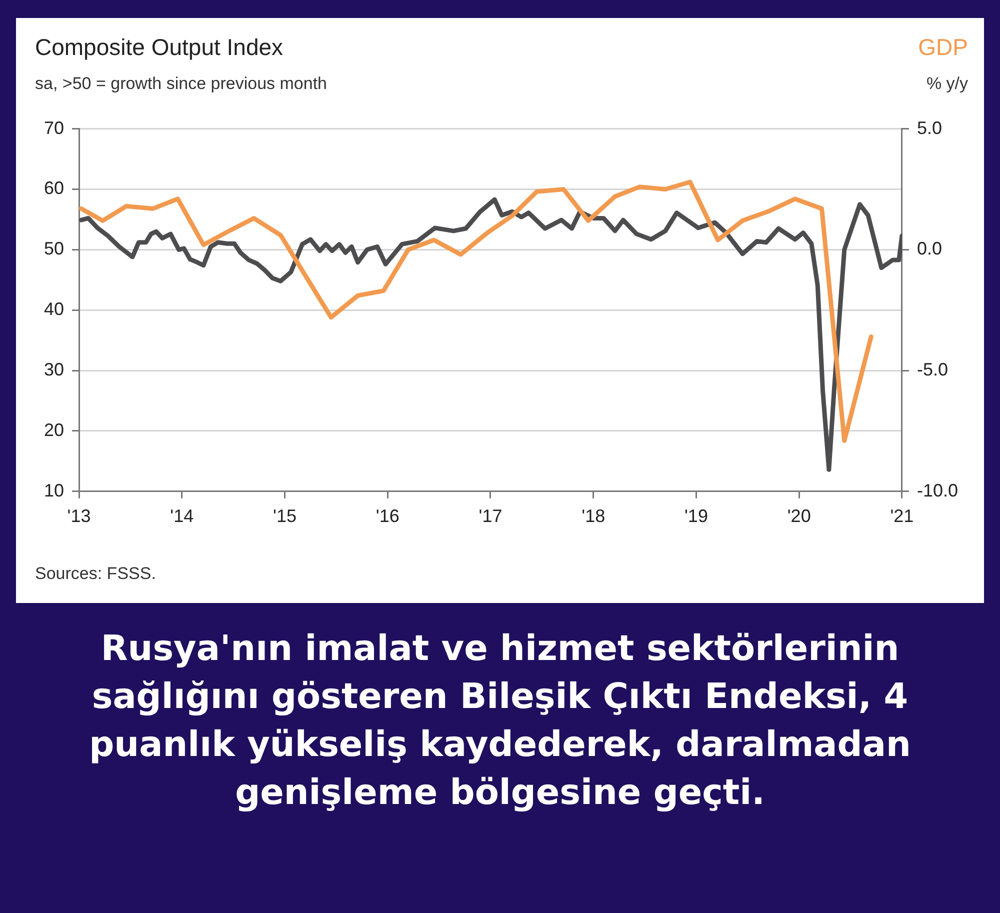 Image resolution: width=1000 pixels, height=913 pixels. What do you see at coordinates (284, 516) in the screenshot?
I see `x-tick-label: '15` at bounding box center [284, 516].